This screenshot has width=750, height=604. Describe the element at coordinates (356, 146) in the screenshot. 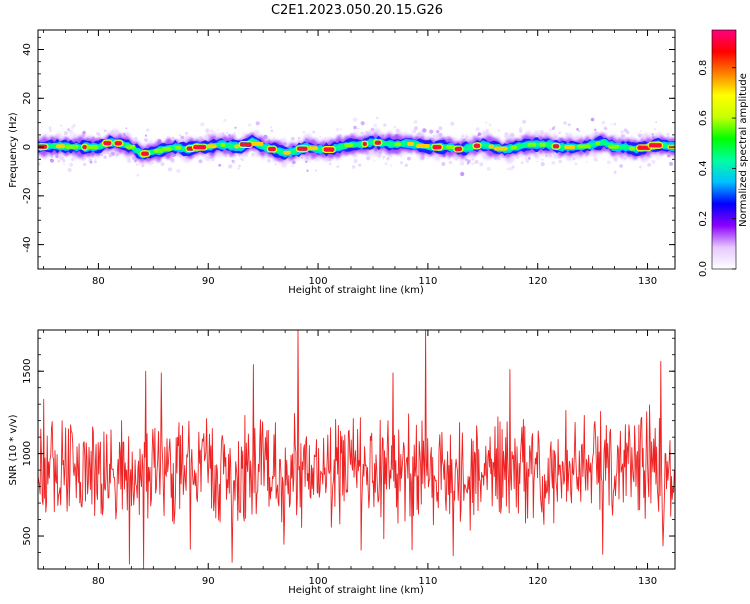

I see `spectrogram-marks` at that location.